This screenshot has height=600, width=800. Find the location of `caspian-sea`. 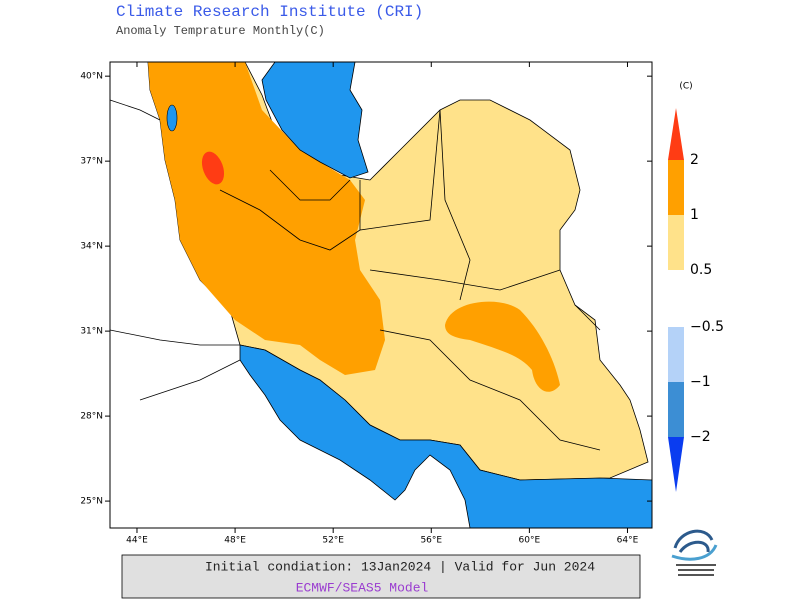

caspian-sea is located at coordinates (315, 120).